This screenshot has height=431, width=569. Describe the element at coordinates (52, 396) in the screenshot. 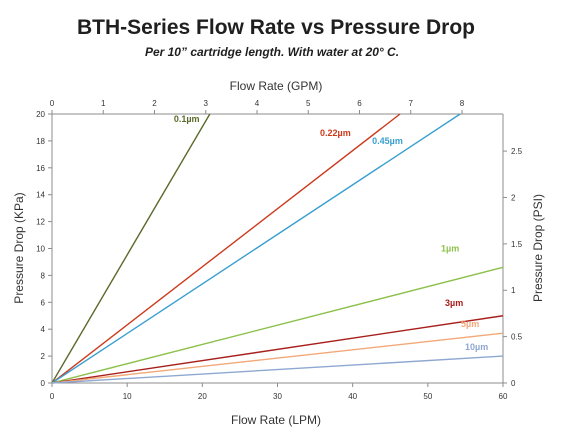

I see `x-tick-label: 0` at that location.